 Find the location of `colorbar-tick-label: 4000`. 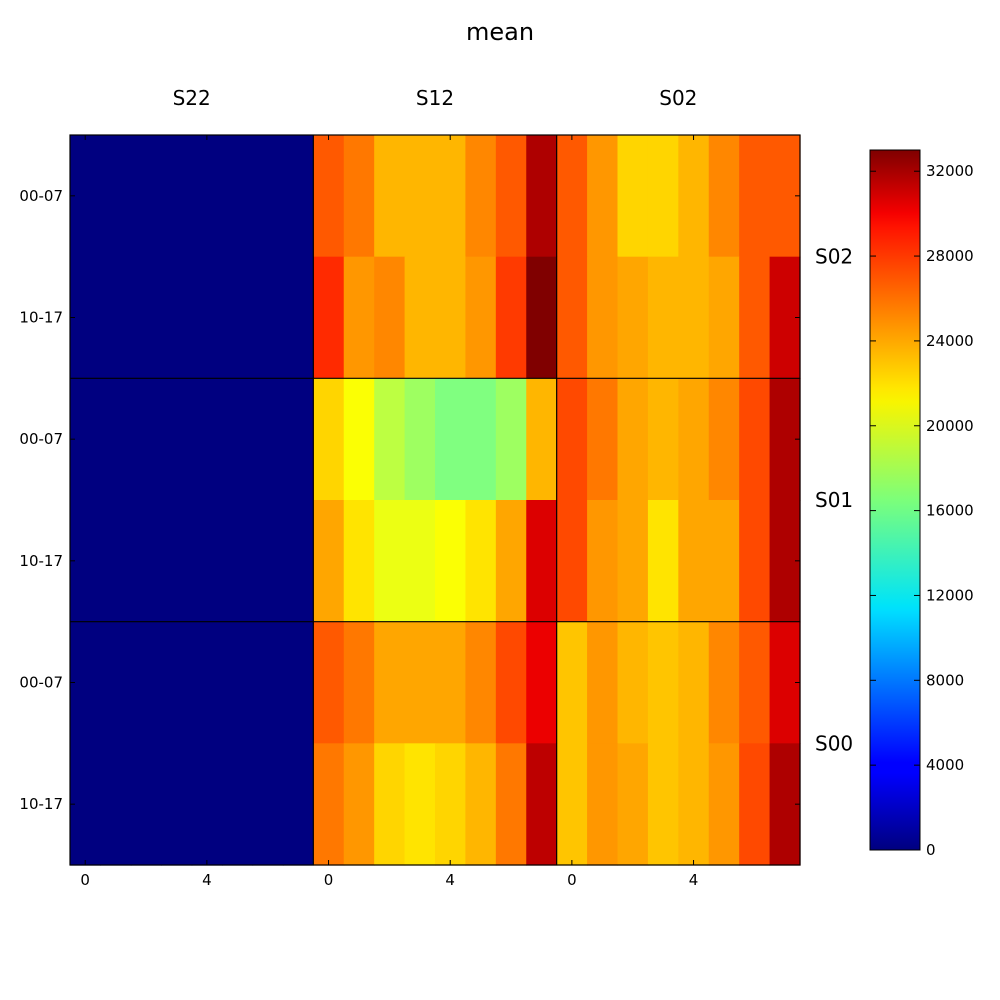

colorbar-tick-label: 4000 is located at coordinates (945, 765).